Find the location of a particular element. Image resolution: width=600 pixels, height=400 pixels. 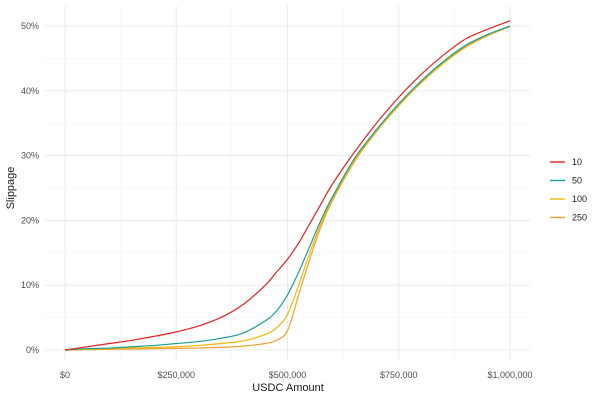

x-tick-label: $250,000 is located at coordinates (176, 375).